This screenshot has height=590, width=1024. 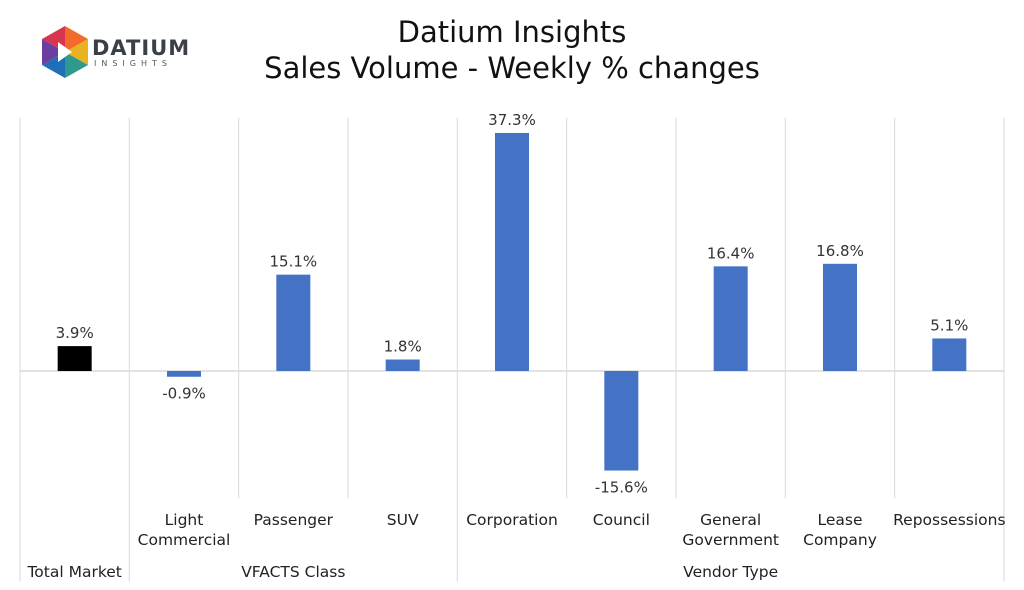 What do you see at coordinates (133, 63) in the screenshot?
I see `logo-subtext: INSIGHTS` at bounding box center [133, 63].